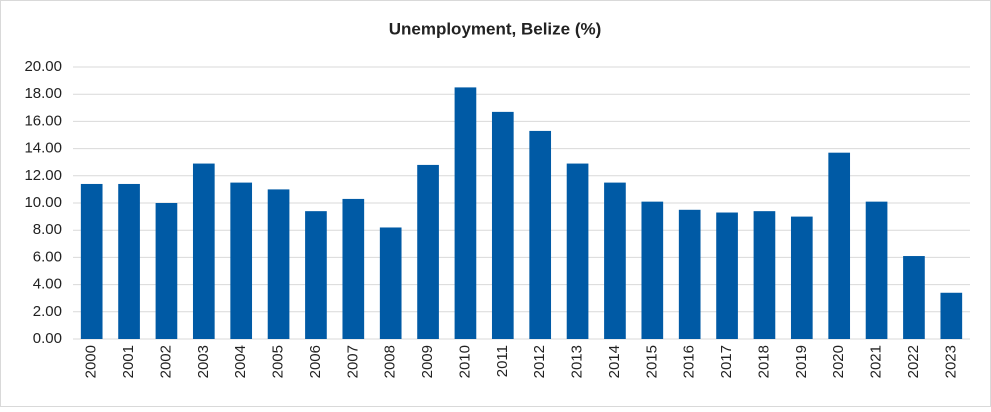 The height and width of the screenshot is (412, 991). I want to click on x-tick-label: 2003, so click(203, 361).